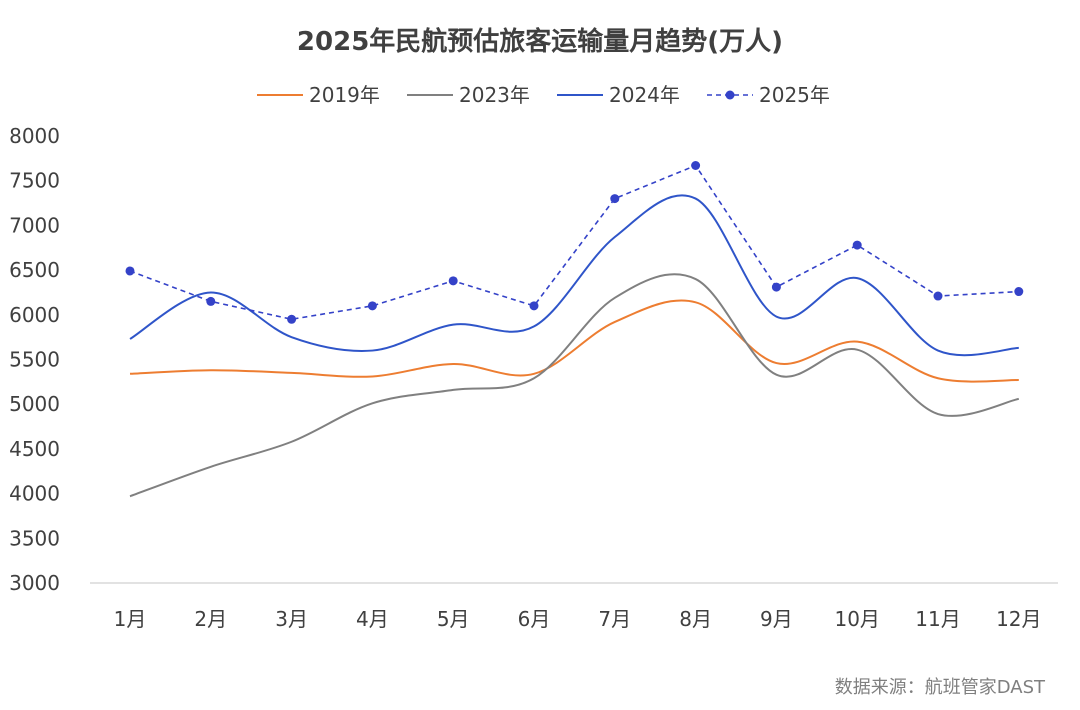  Describe the element at coordinates (574, 341) in the screenshot. I see `series-line` at that location.